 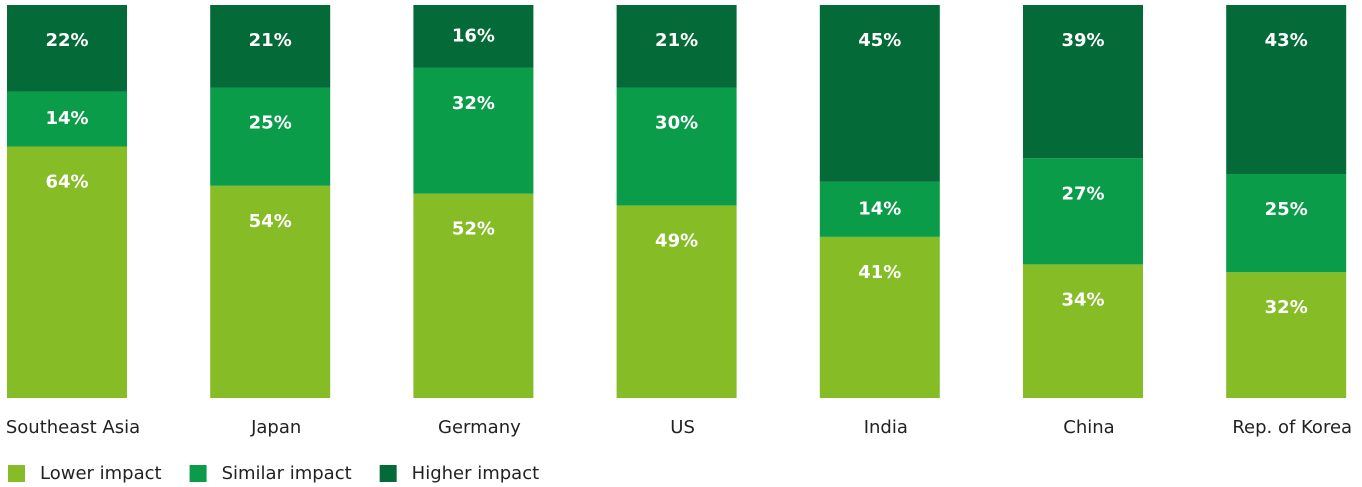 What do you see at coordinates (1082, 299) in the screenshot?
I see `data-label: 34%` at bounding box center [1082, 299].